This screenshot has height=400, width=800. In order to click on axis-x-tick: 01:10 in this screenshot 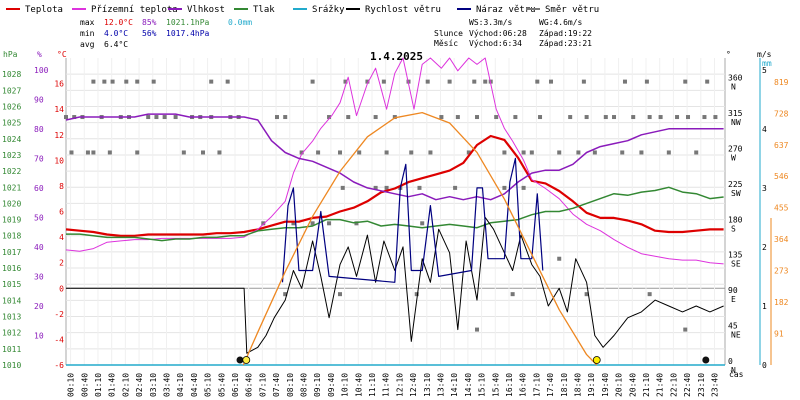, I will do `click(98, 385)`.